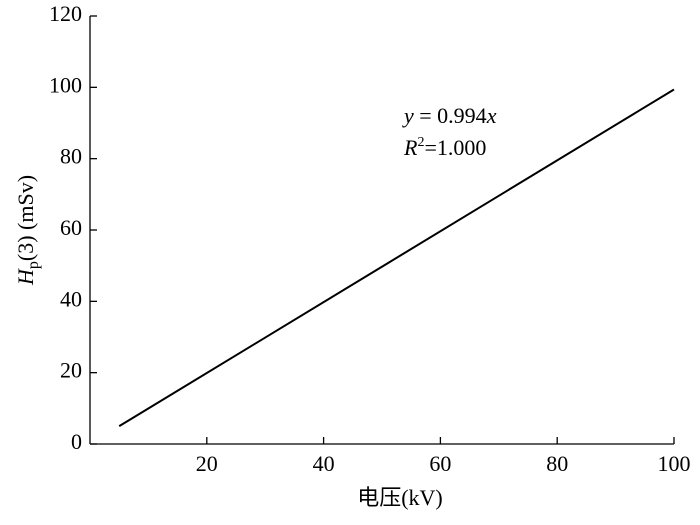 The width and height of the screenshot is (700, 525). Describe the element at coordinates (557, 463) in the screenshot. I see `x-tick-label: 80` at that location.